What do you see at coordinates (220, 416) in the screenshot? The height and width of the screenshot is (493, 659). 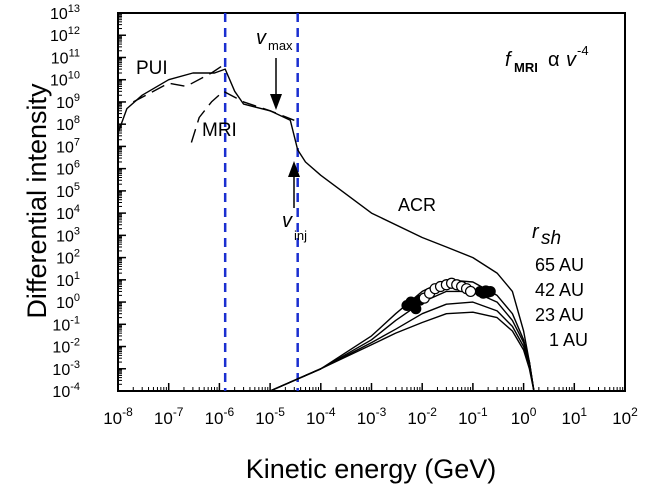 I see `x-tick-label: 10⁻⁶` at bounding box center [220, 416].